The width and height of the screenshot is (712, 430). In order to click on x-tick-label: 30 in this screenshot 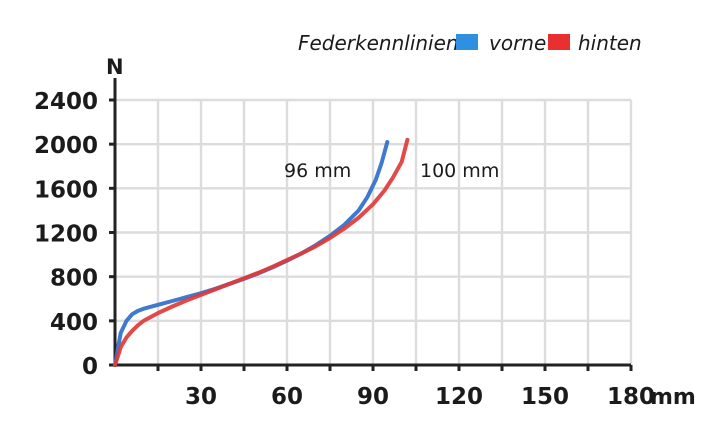, I will do `click(201, 397)`.